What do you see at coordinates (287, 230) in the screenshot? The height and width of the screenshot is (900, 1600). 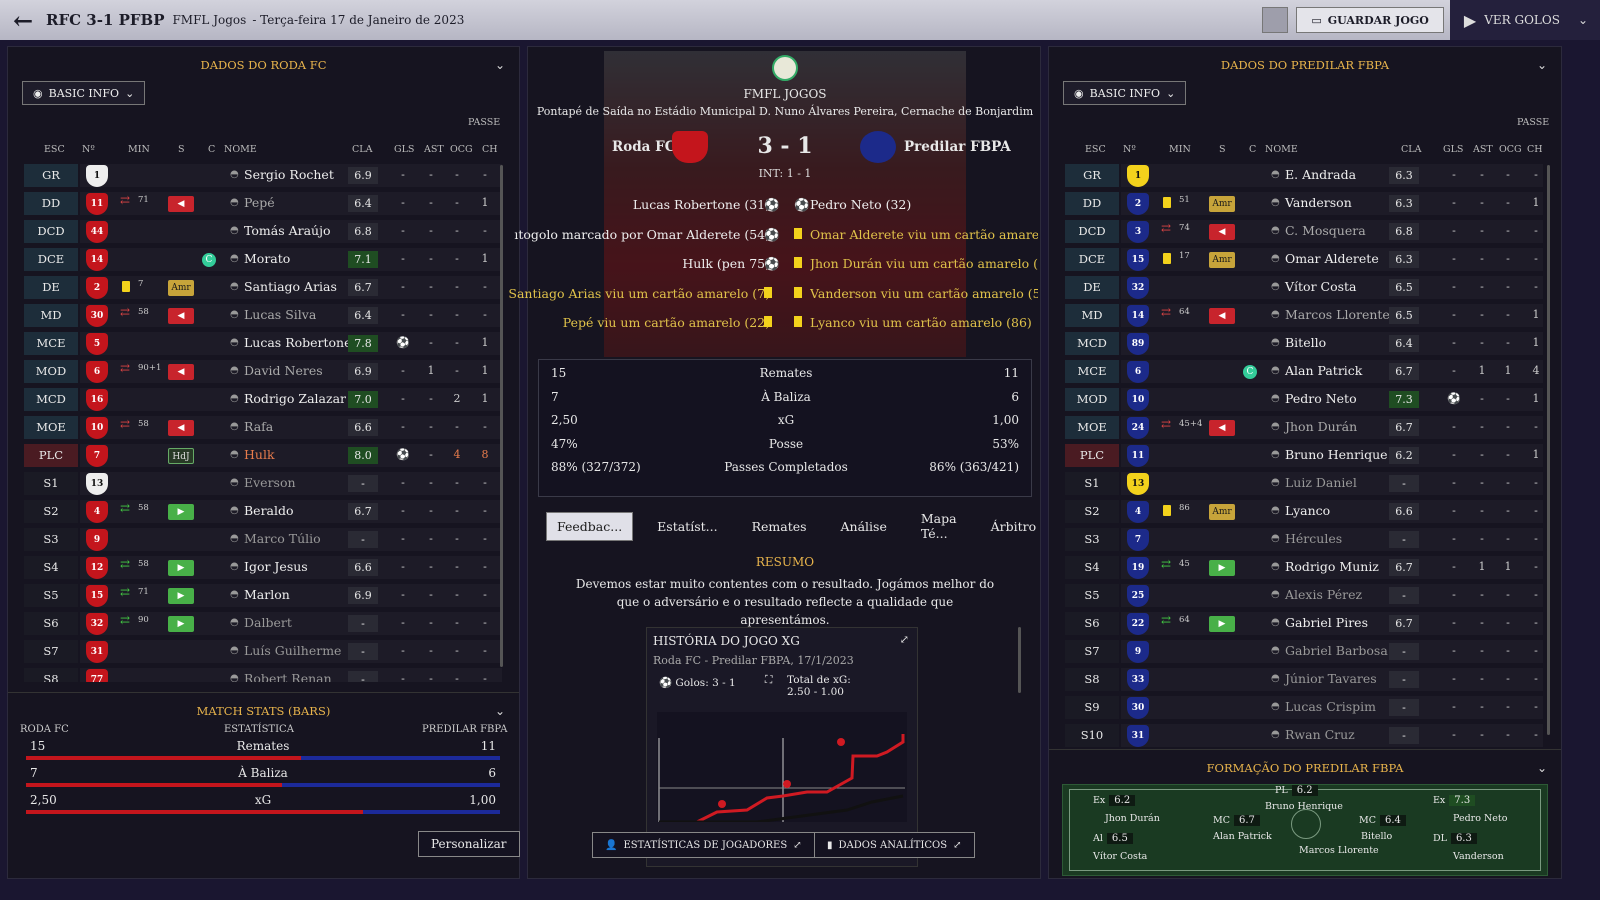 I see `player-name: Tomás Araújo` at bounding box center [287, 230].